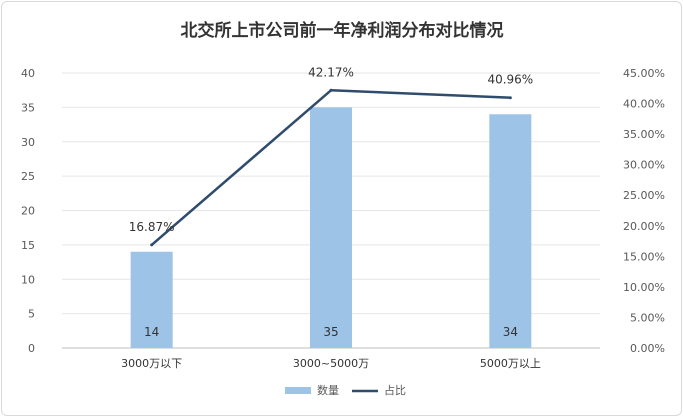 This screenshot has height=417, width=683. What do you see at coordinates (331, 72) in the screenshot?
I see `line-value-label: 42.17%` at bounding box center [331, 72].